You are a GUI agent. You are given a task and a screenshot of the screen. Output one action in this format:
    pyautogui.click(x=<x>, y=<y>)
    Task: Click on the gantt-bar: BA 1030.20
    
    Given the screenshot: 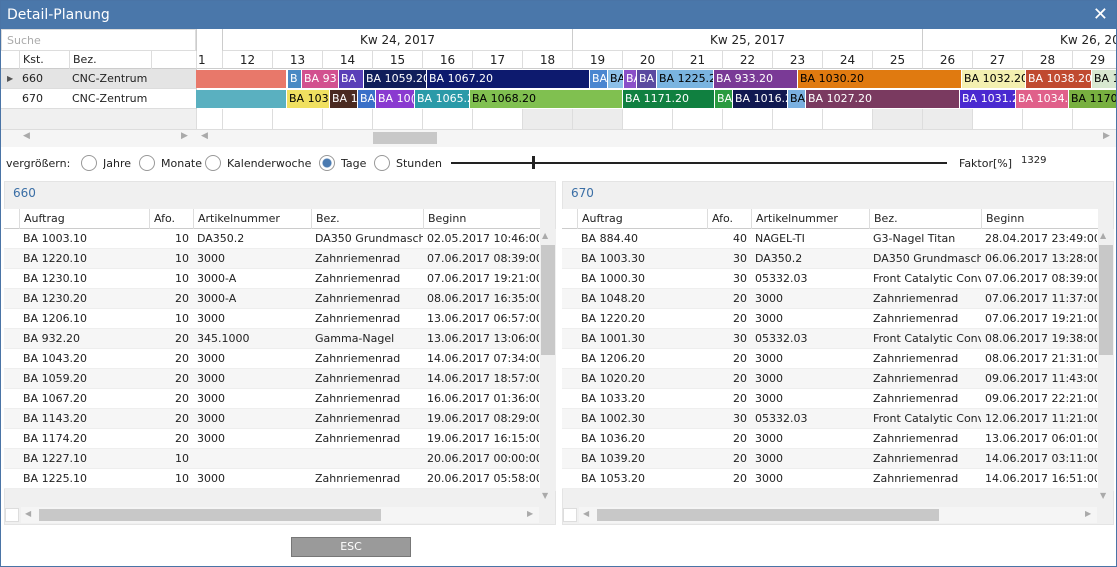 What is the action you would take?
    pyautogui.click(x=880, y=79)
    